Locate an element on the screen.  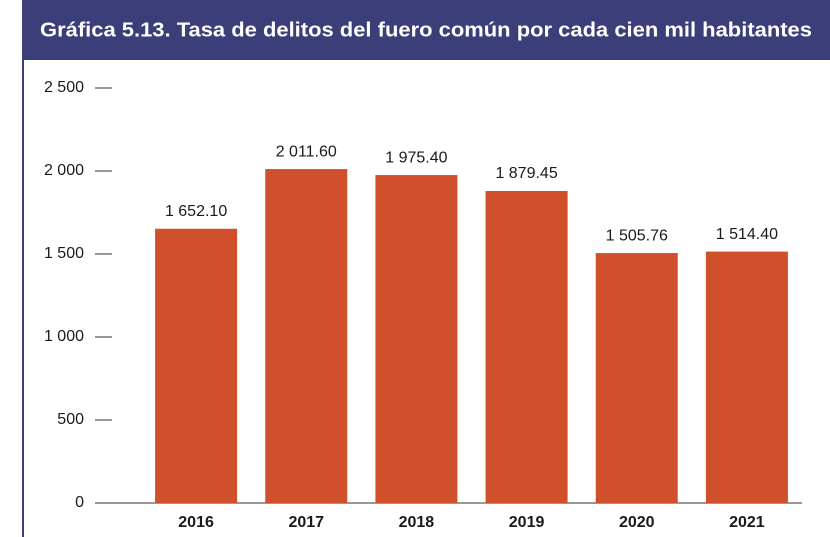
value-label: 1 505.76 is located at coordinates (637, 235).